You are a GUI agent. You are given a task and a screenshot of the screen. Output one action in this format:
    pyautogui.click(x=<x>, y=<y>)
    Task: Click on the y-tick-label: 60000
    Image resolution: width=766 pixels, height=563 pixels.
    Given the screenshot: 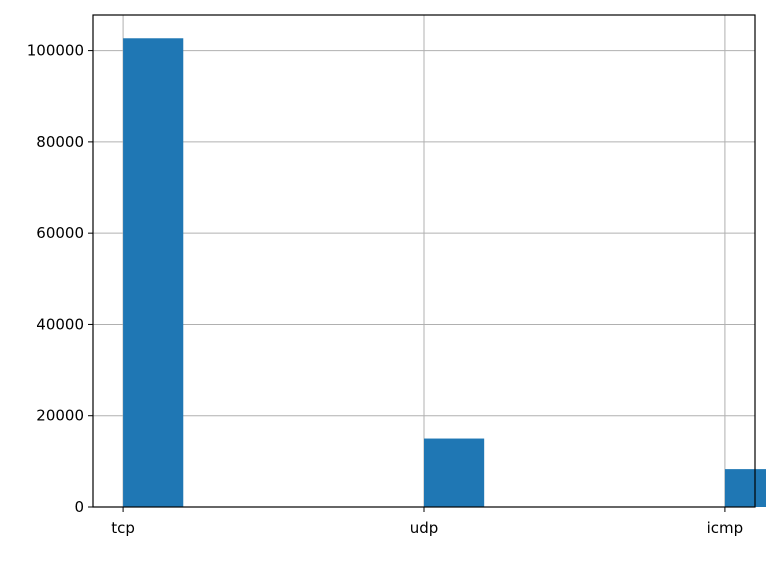 What is the action you would take?
    pyautogui.click(x=60, y=233)
    